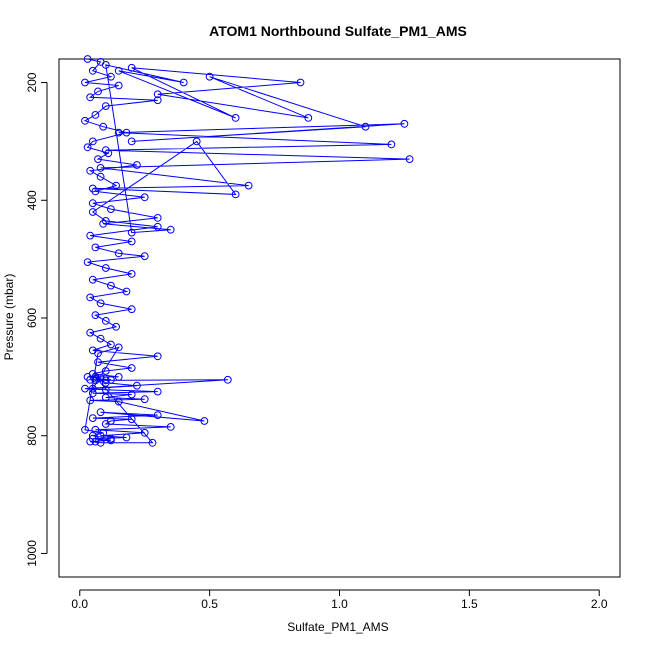 Image resolution: width=650 pixels, height=650 pixels. I want to click on y-tick-label: 600, so click(32, 318).